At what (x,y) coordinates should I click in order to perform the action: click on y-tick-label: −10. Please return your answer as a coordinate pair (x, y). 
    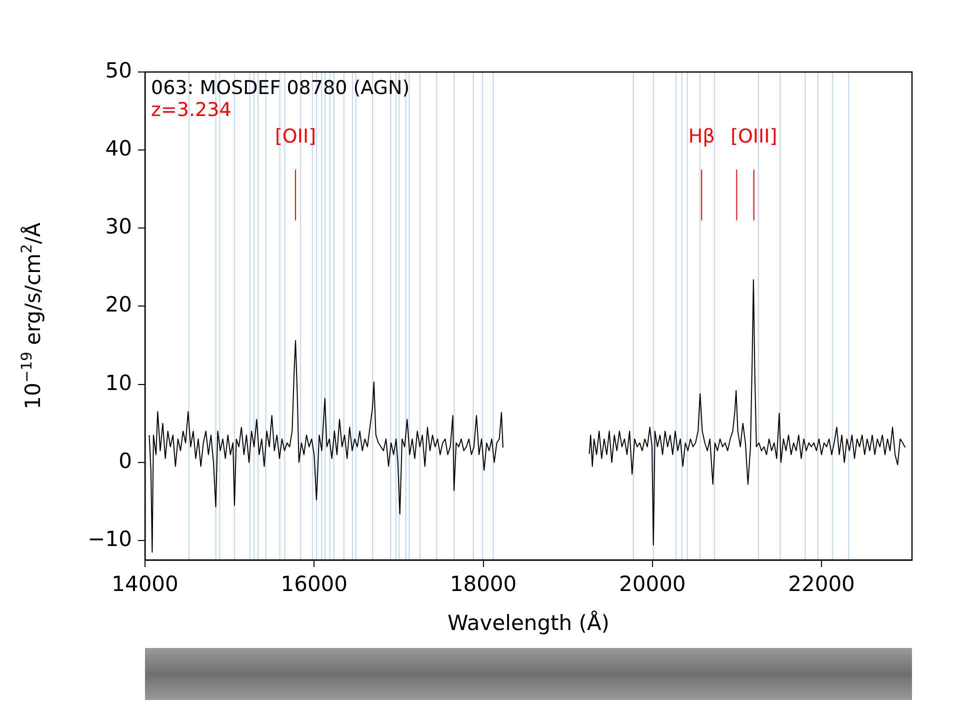
    Looking at the image, I should click on (110, 538).